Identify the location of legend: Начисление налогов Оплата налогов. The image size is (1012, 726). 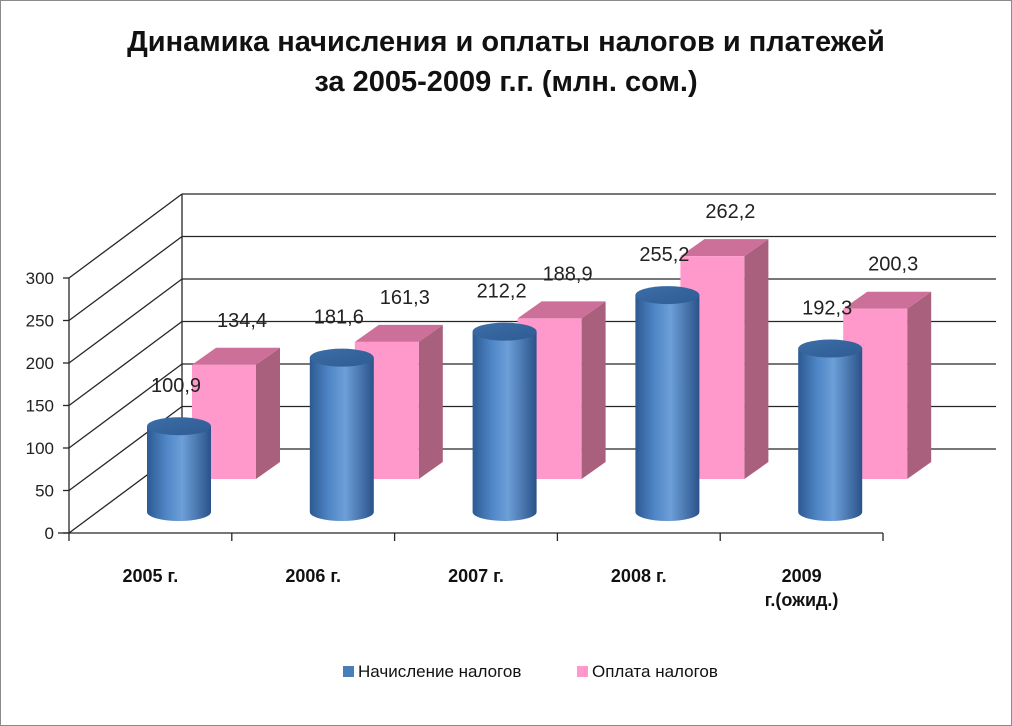
(530, 671).